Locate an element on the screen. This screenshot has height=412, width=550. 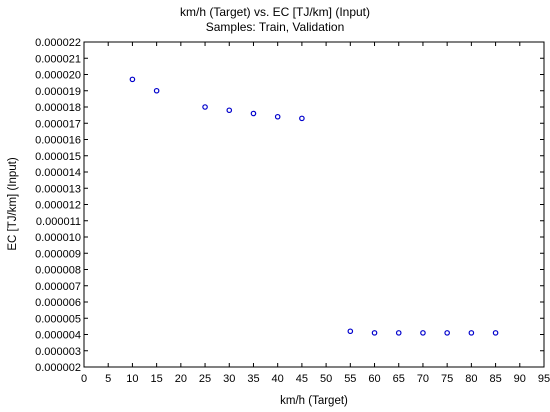
x-tick-label: 95 is located at coordinates (544, 379).